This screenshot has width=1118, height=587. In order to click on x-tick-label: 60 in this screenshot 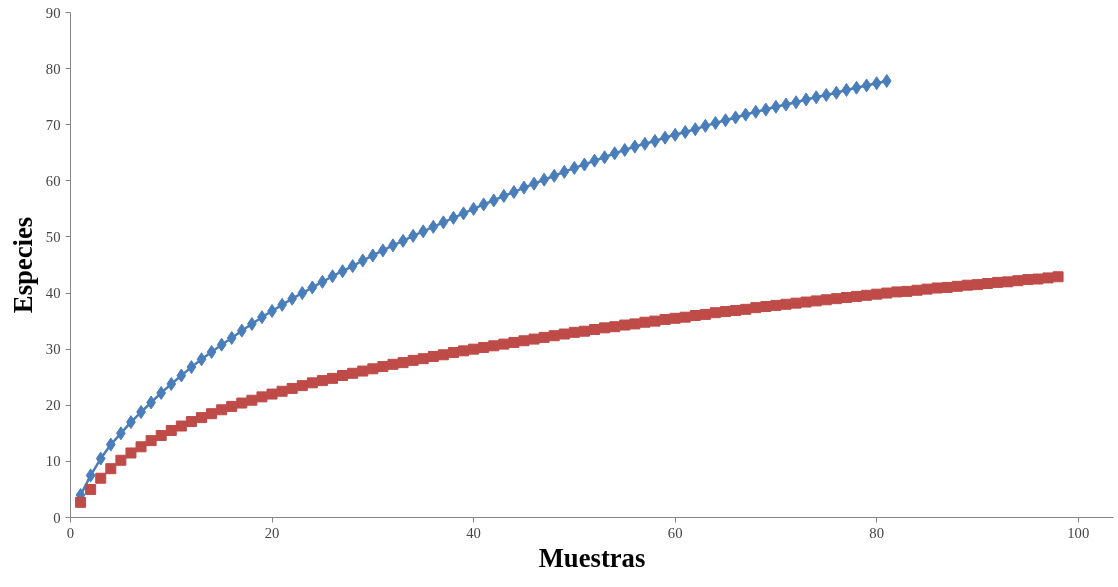, I will do `click(675, 532)`.